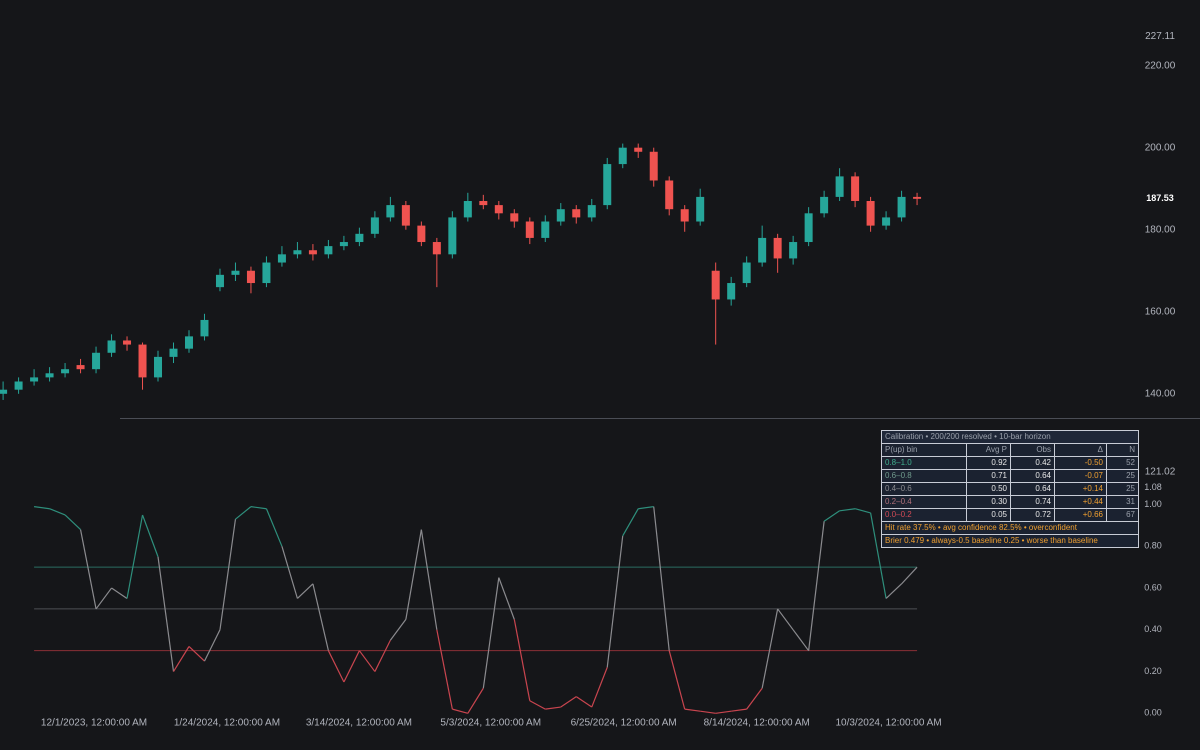  I want to click on y-tick-label: 0.00, so click(1153, 713).